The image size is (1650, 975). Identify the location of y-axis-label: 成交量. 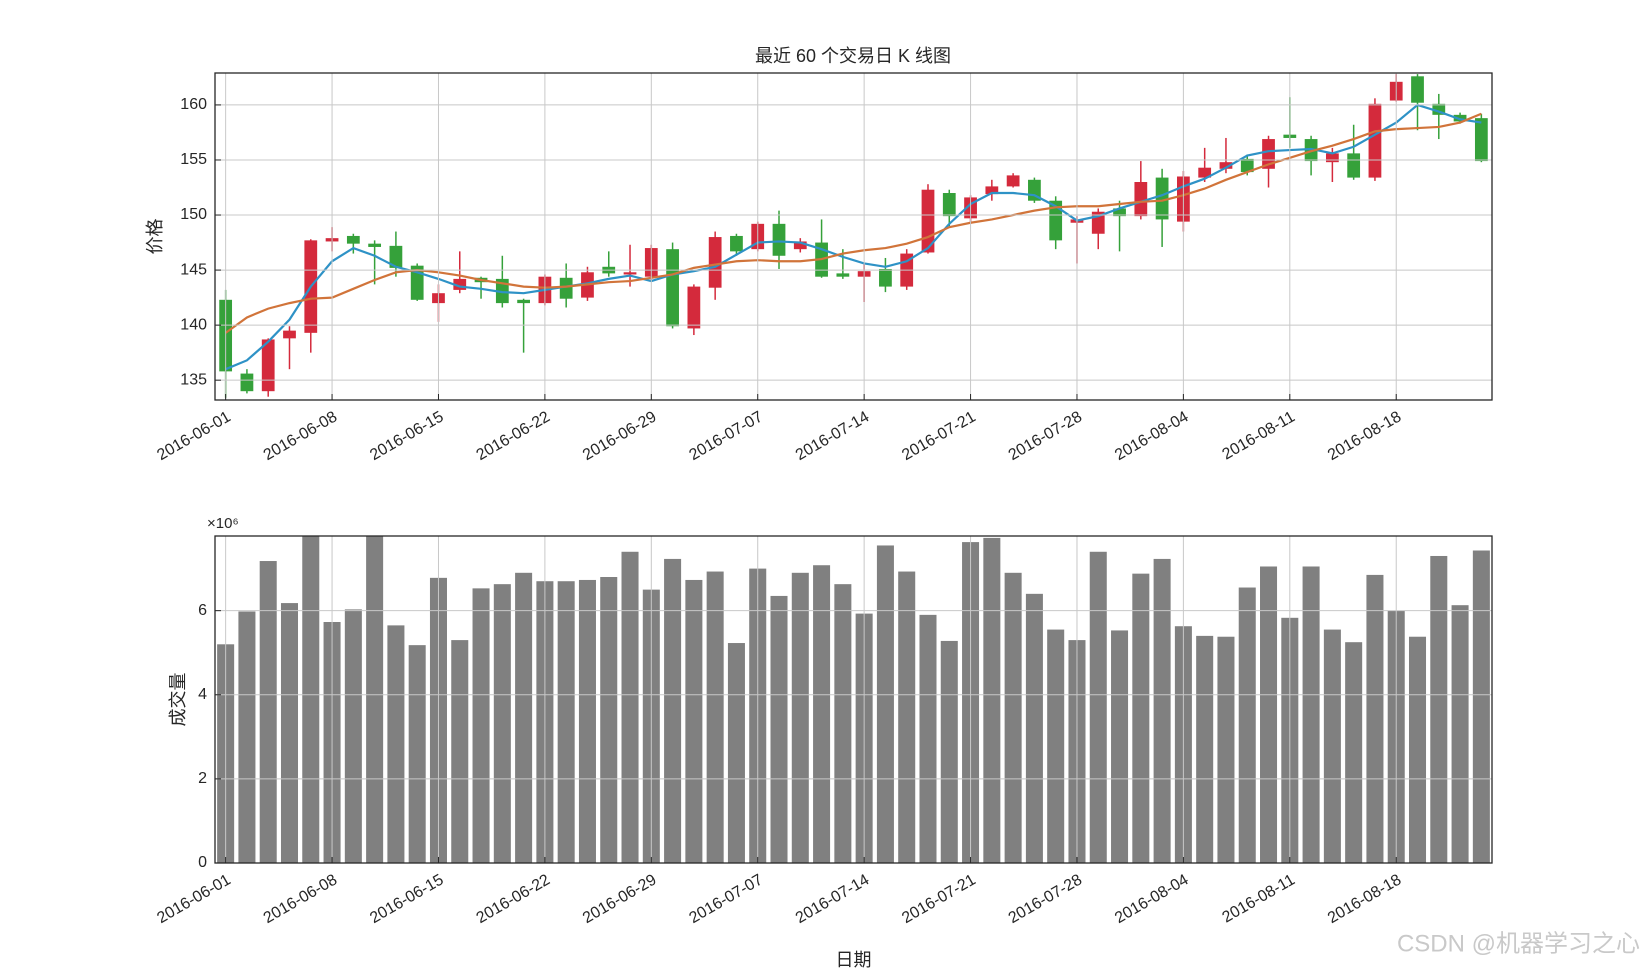
(178, 700).